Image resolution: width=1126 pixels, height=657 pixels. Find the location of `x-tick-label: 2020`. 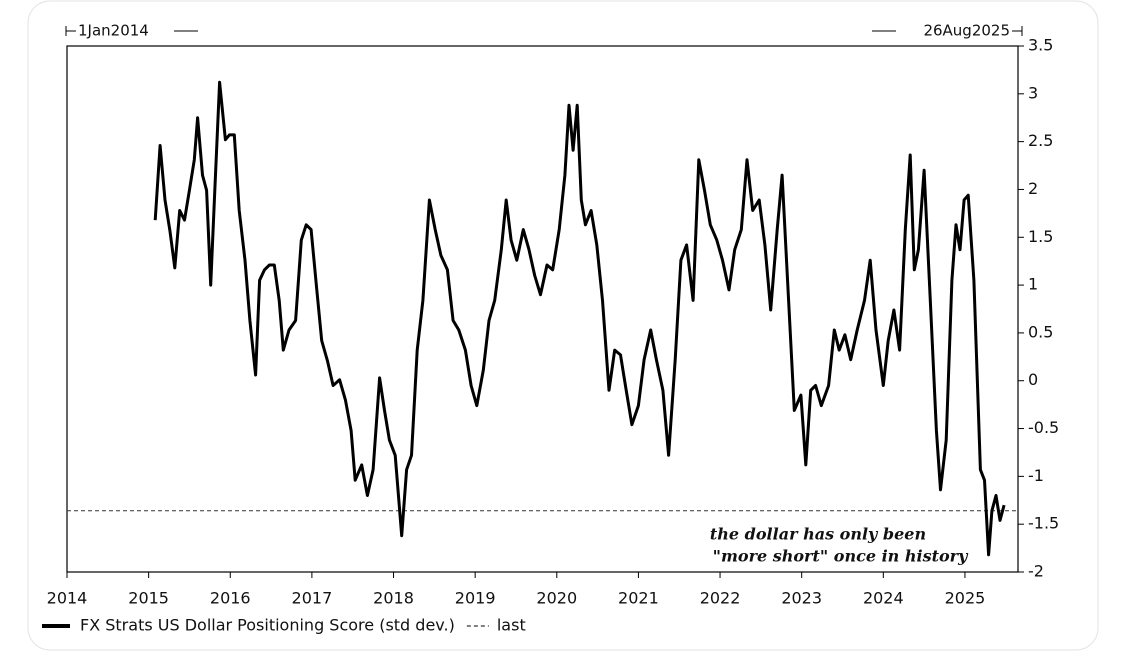

x-tick-label: 2020 is located at coordinates (556, 598).